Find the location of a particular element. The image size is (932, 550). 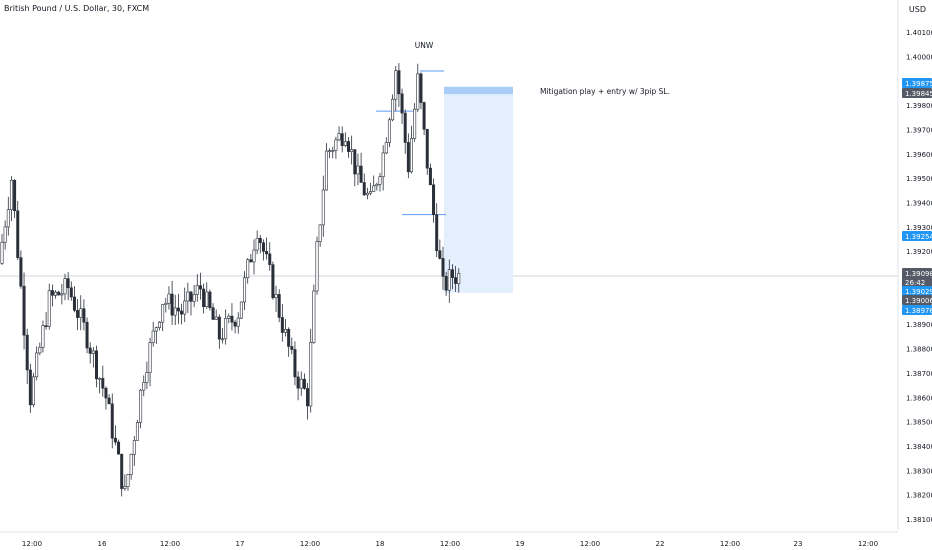

y-tick-label: 1.38500 is located at coordinates (919, 423).